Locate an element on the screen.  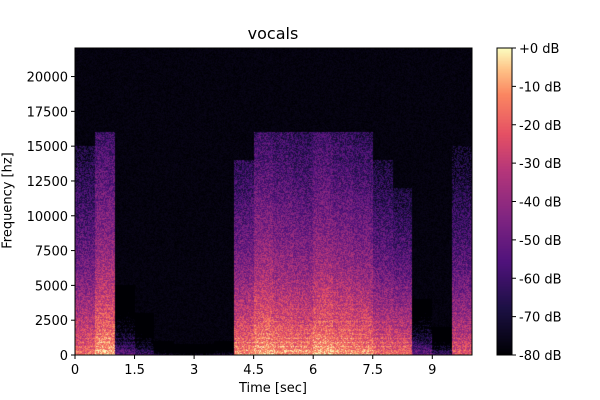
x-tick-label: 4.5 is located at coordinates (253, 370).